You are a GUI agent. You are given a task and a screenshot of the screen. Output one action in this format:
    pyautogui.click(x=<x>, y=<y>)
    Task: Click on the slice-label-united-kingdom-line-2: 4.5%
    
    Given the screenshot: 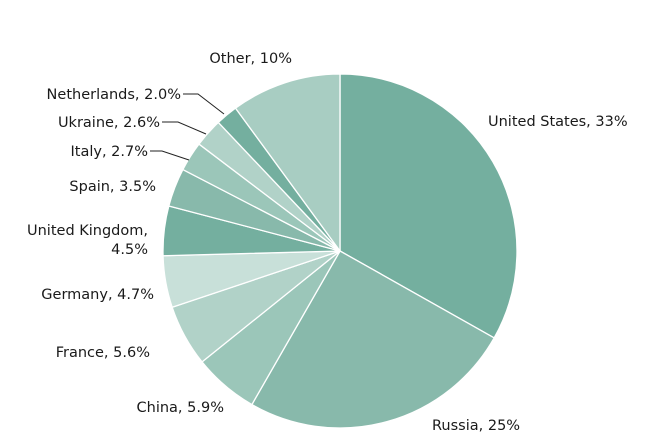 What is the action you would take?
    pyautogui.click(x=129, y=250)
    